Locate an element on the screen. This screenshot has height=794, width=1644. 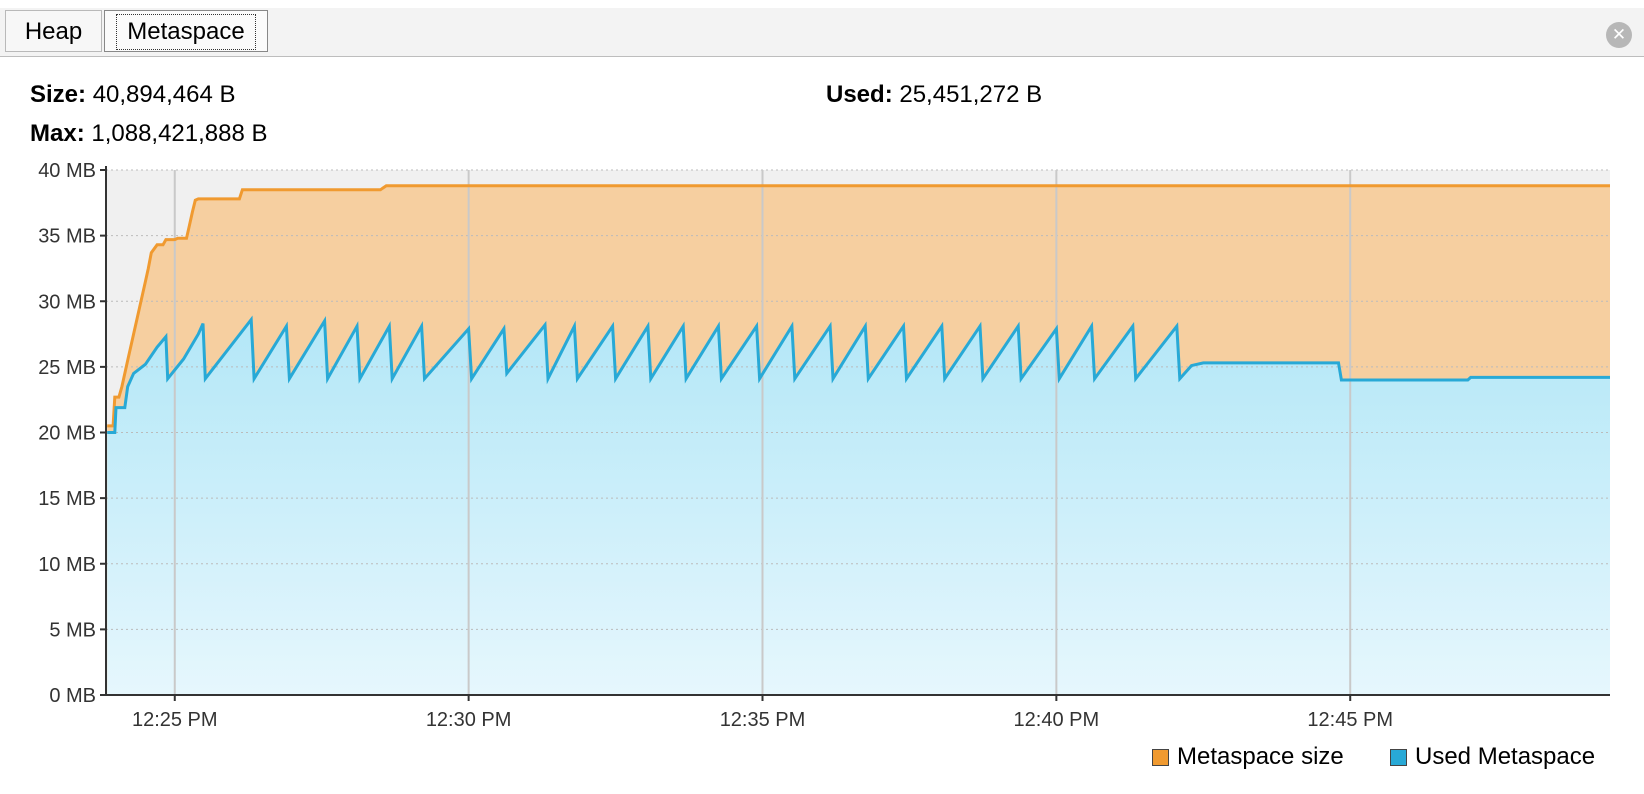
y-tick-label: 20 MB is located at coordinates (67, 434).